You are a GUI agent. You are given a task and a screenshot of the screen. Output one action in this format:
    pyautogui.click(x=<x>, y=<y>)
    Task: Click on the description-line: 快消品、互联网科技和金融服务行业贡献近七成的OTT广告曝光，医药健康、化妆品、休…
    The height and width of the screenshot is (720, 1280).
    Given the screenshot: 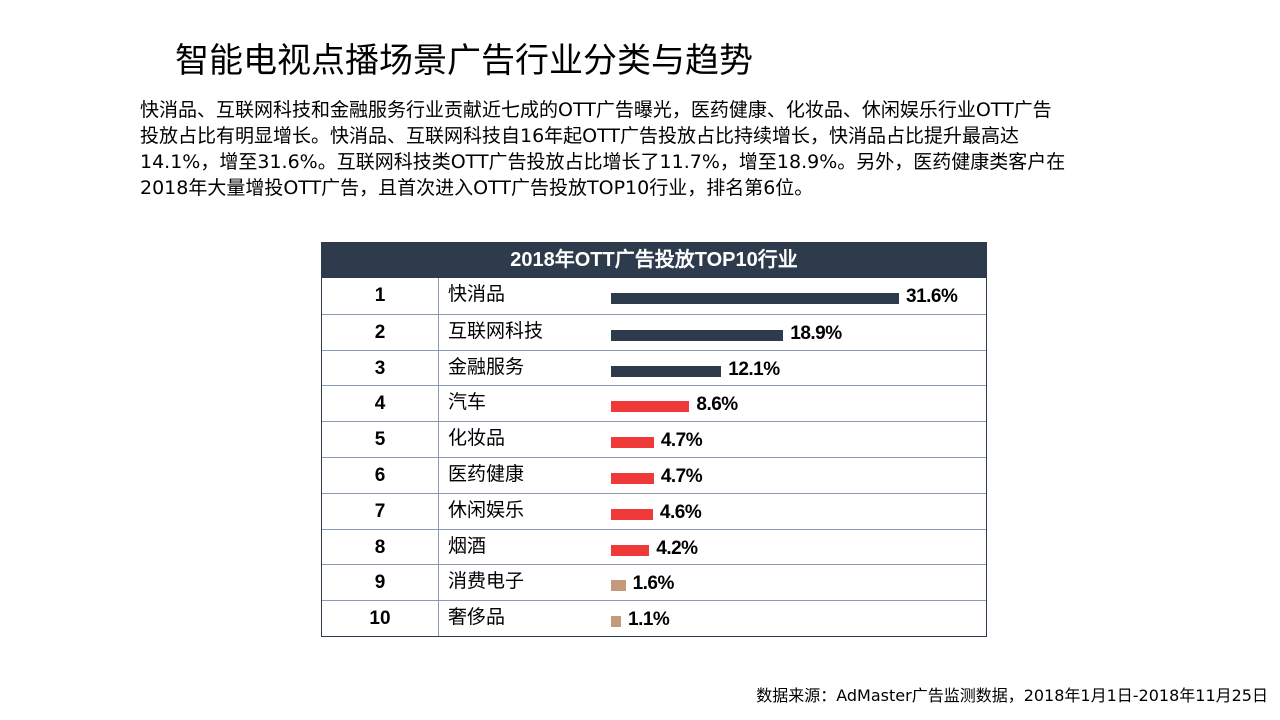 What is the action you would take?
    pyautogui.click(x=596, y=110)
    